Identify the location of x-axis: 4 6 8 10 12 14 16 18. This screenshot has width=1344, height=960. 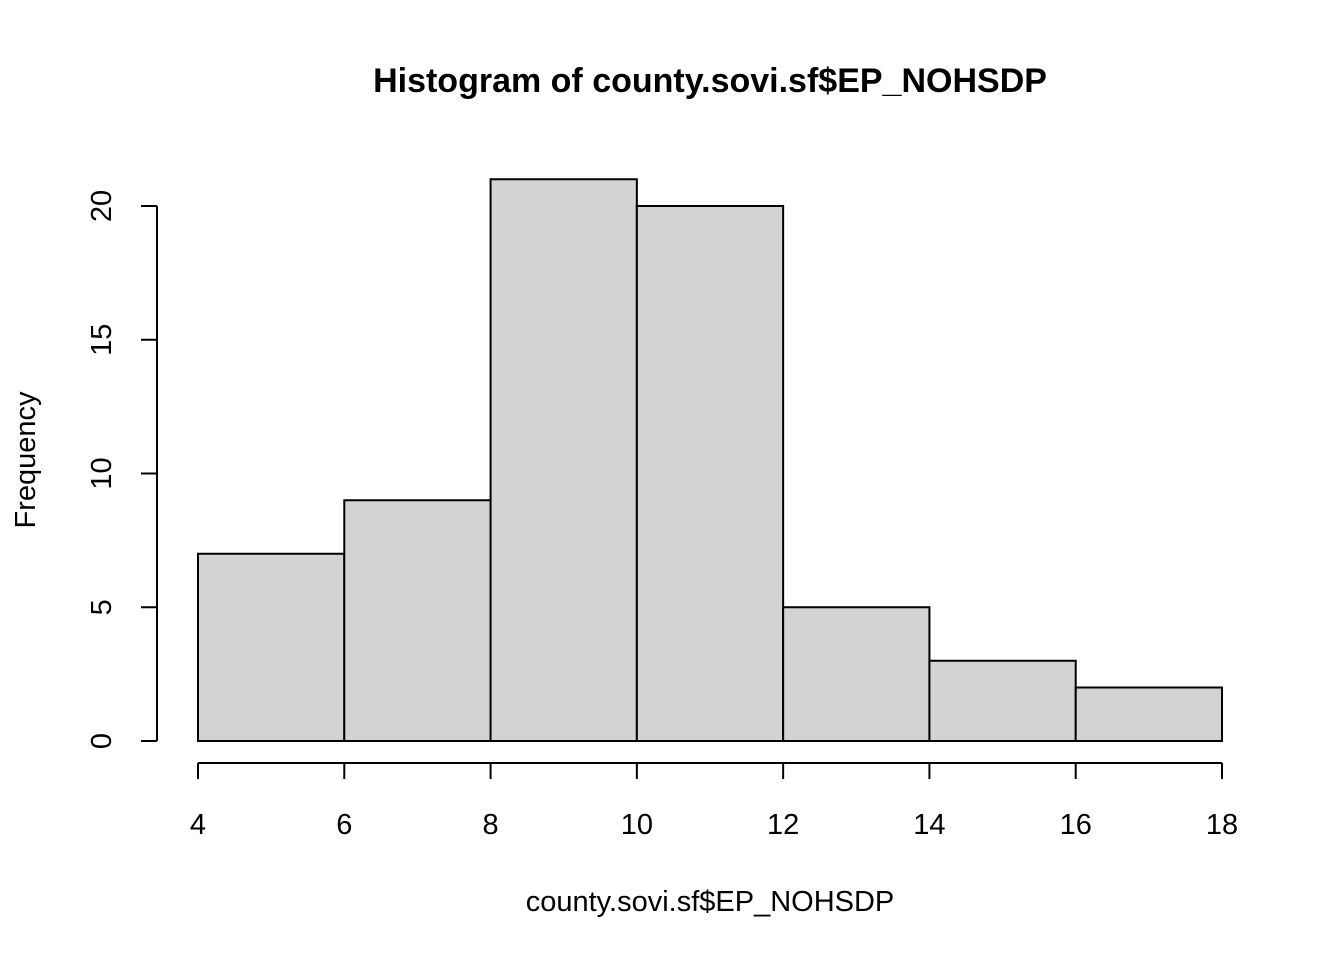
(714, 801).